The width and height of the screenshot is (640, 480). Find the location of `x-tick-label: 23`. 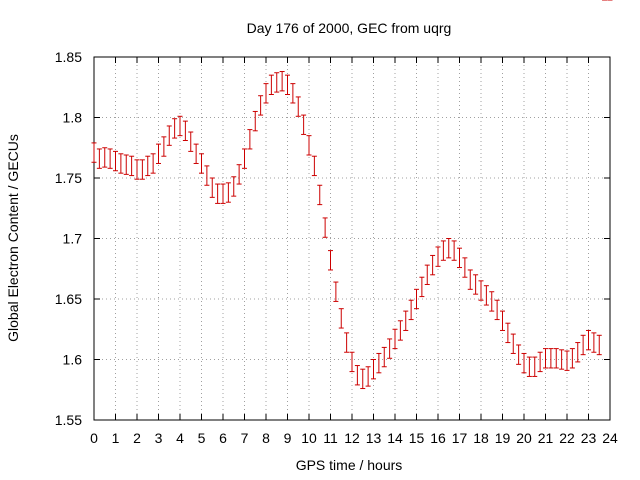

x-tick-label: 23 is located at coordinates (589, 438).